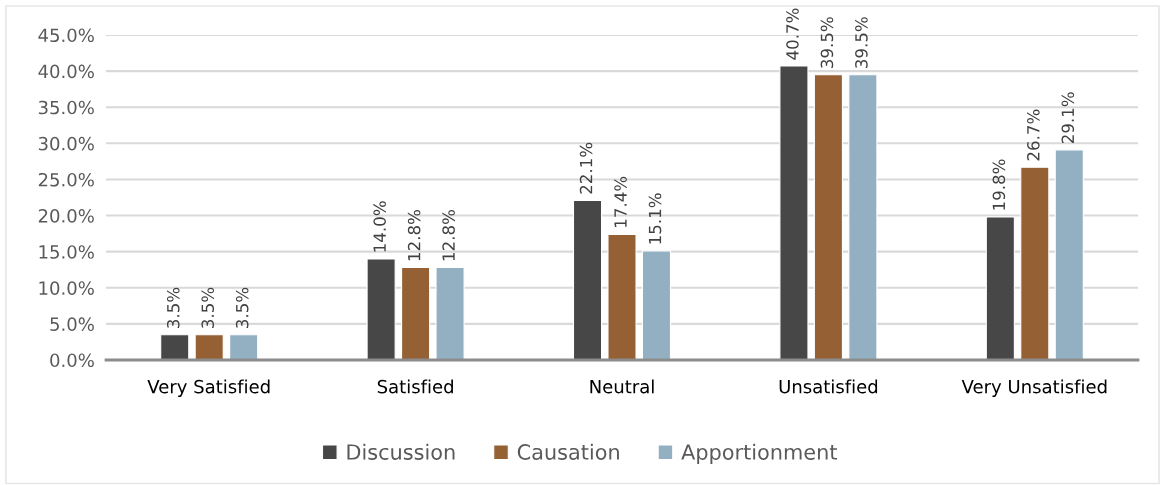 The width and height of the screenshot is (1160, 485). What do you see at coordinates (1034, 388) in the screenshot?
I see `x-tick-label: Very Unsatisfied` at bounding box center [1034, 388].